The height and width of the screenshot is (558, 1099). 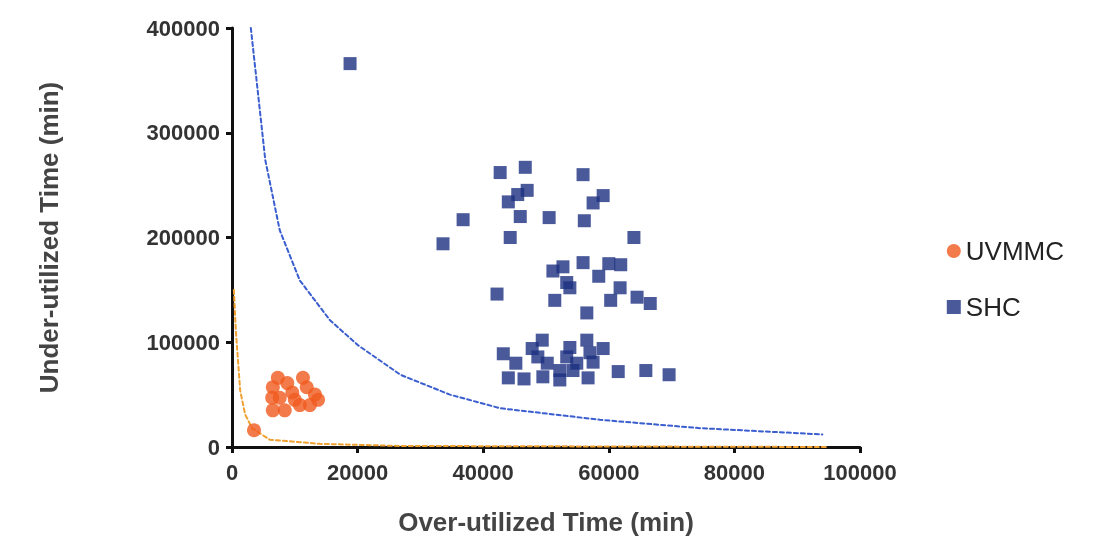 I want to click on legend-label: SHC, so click(x=993, y=307).